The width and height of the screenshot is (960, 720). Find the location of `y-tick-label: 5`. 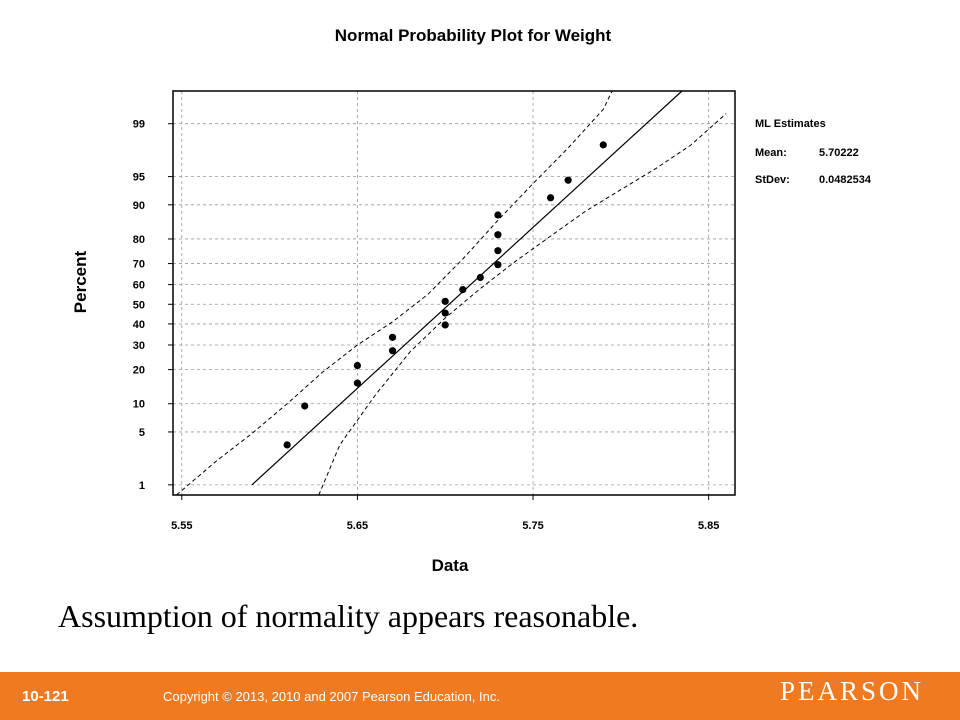

y-tick-label: 5 is located at coordinates (142, 433).